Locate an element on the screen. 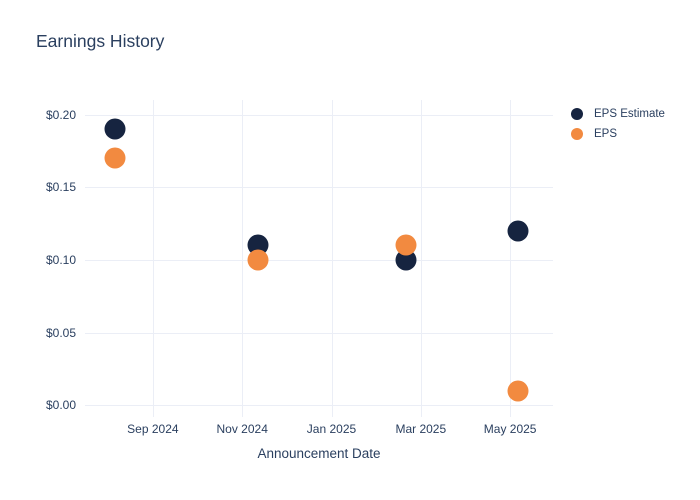 Image resolution: width=700 pixels, height=500 pixels. y-tick-label: $0.10 is located at coordinates (60, 259).